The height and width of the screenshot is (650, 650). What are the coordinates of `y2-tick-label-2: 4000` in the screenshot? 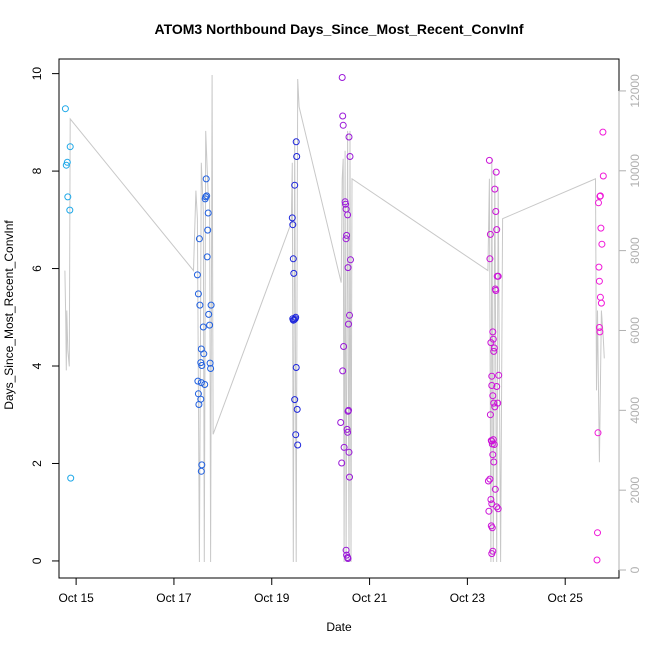 It's located at (635, 410).